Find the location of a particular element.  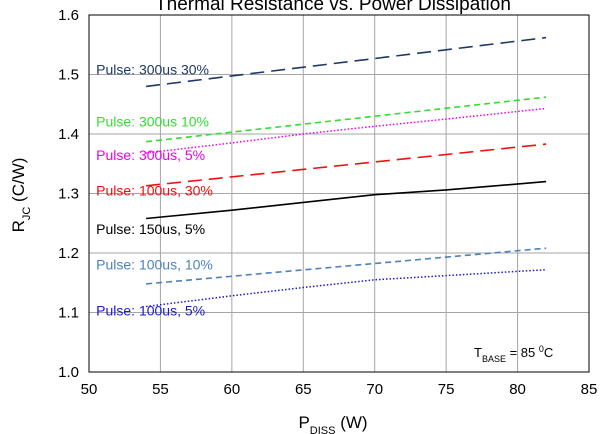

x-tick-label: 65 is located at coordinates (303, 389).